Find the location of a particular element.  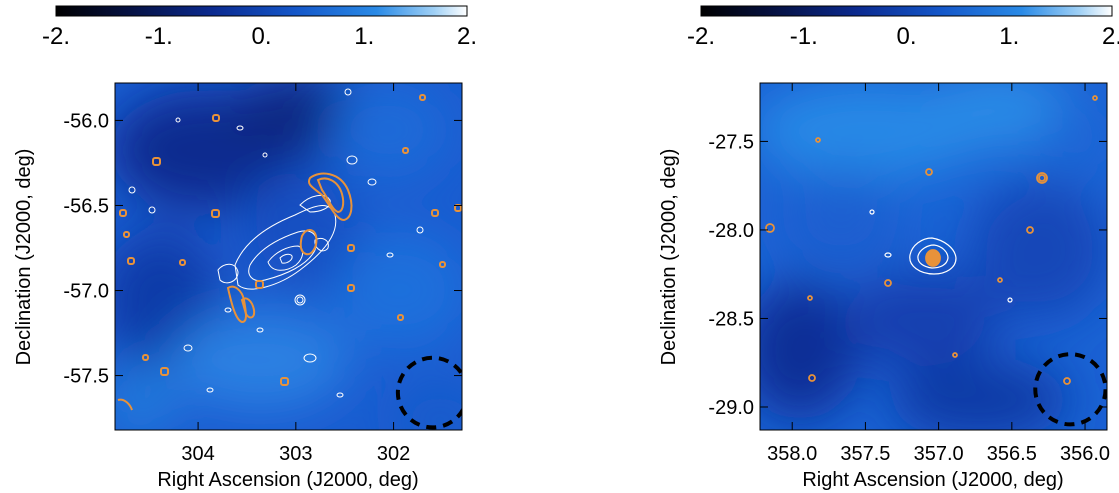

y-tick-label: -56.5 is located at coordinates (86, 206).